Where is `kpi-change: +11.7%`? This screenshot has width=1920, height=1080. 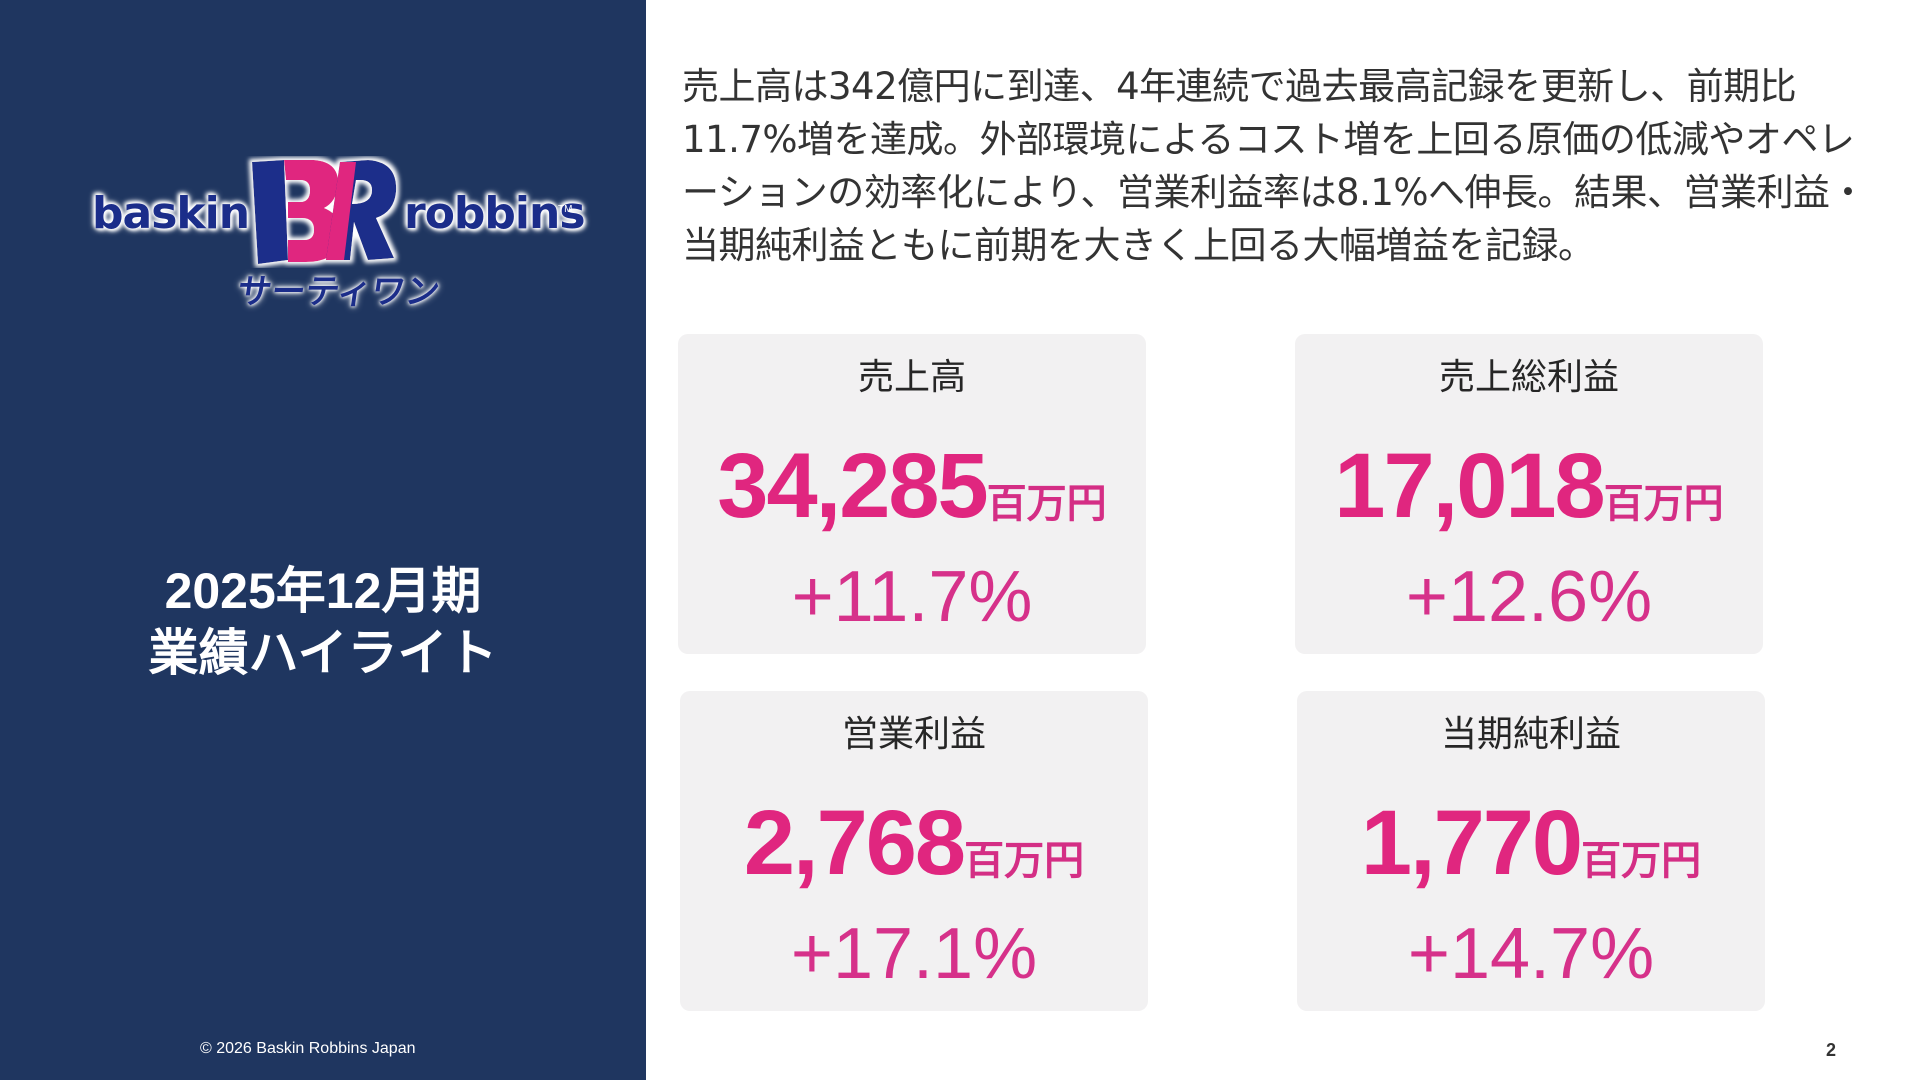
kpi-change: +11.7% is located at coordinates (912, 597).